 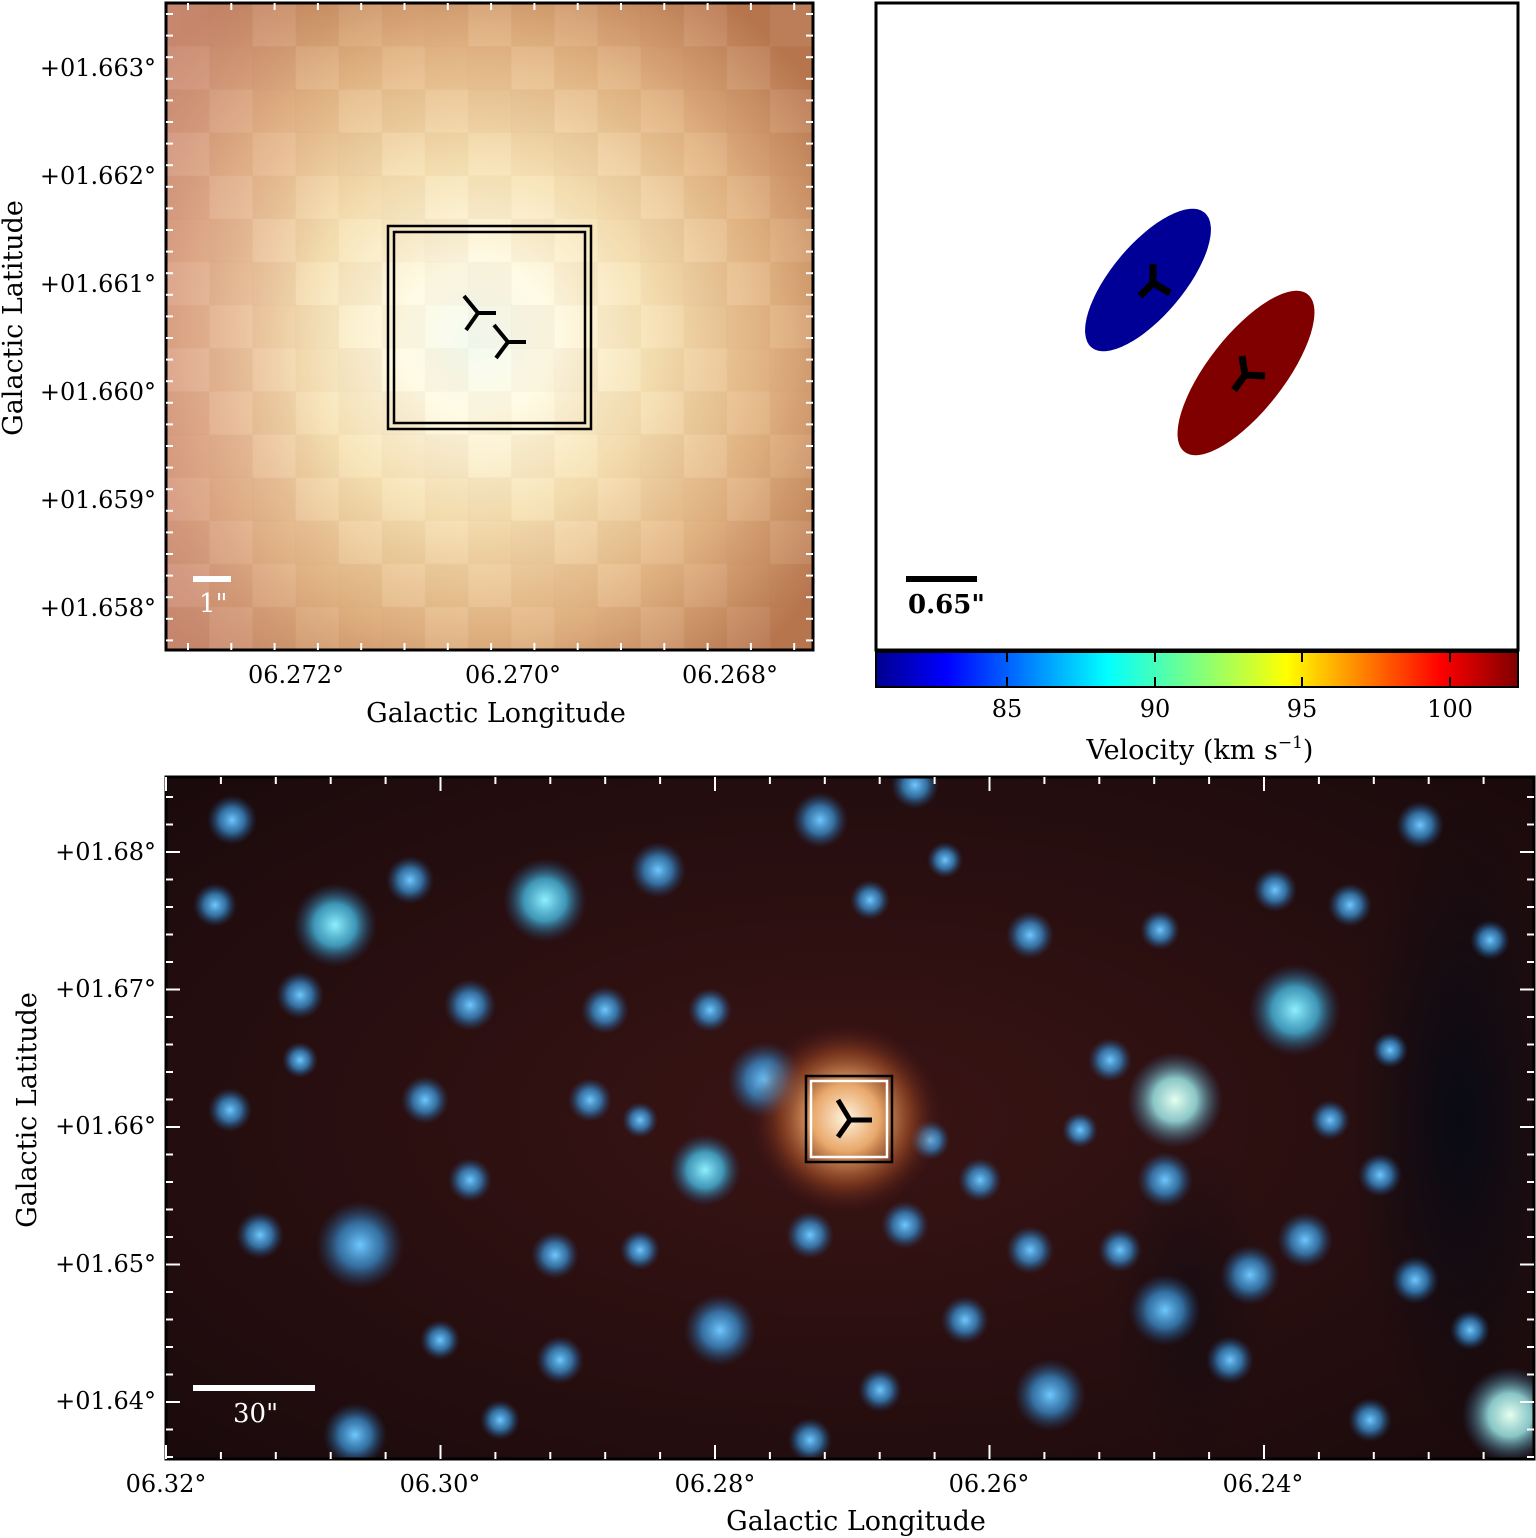 What do you see at coordinates (296, 675) in the screenshot?
I see `x-tick-label: 06.272°` at bounding box center [296, 675].